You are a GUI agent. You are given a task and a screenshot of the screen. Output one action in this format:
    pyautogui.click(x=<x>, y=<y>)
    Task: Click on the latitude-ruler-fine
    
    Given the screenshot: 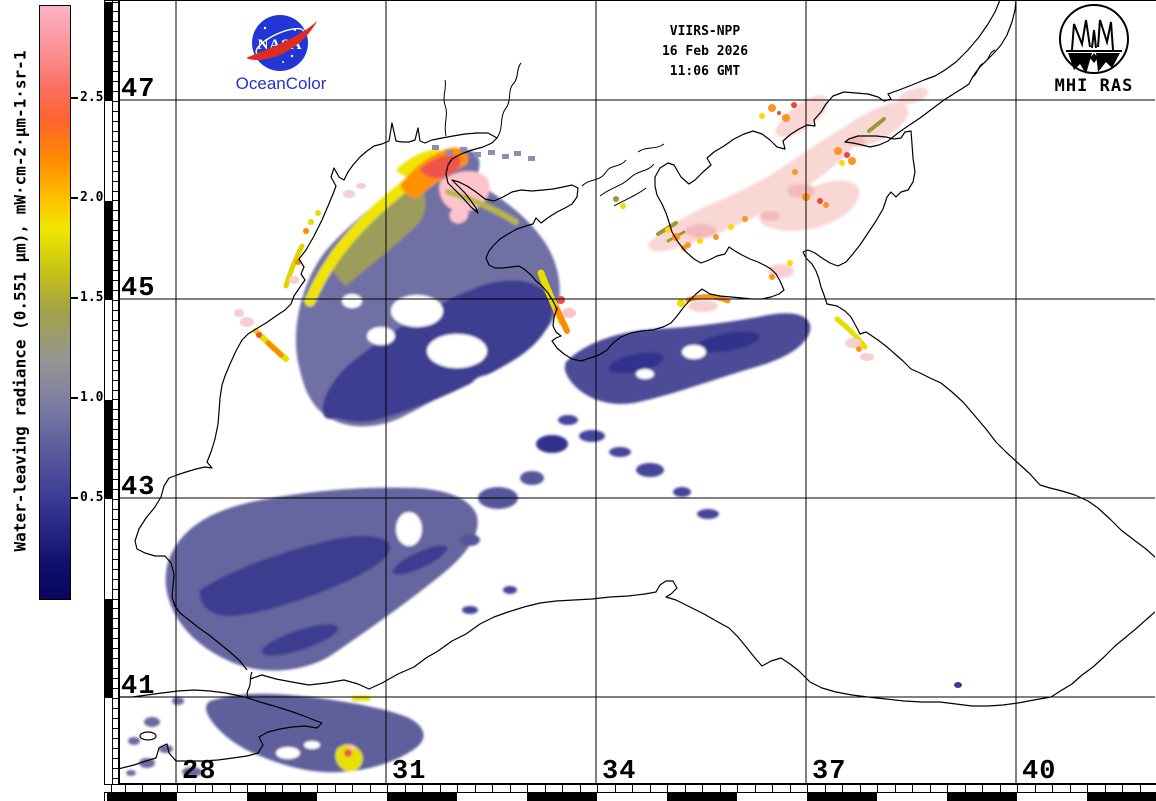 What is the action you would take?
    pyautogui.click(x=116, y=392)
    